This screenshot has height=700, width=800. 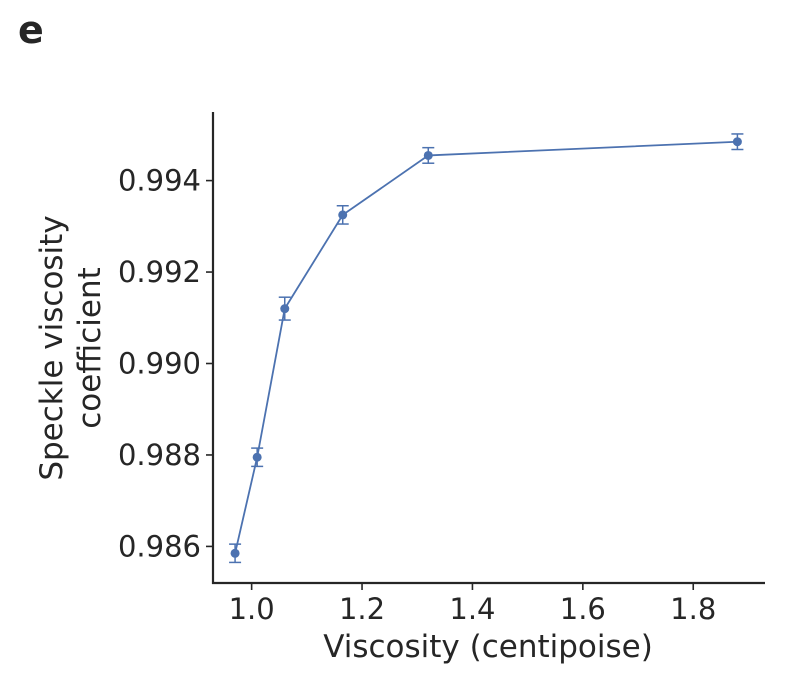 I want to click on x-tick-label: 1.4, so click(x=472, y=609).